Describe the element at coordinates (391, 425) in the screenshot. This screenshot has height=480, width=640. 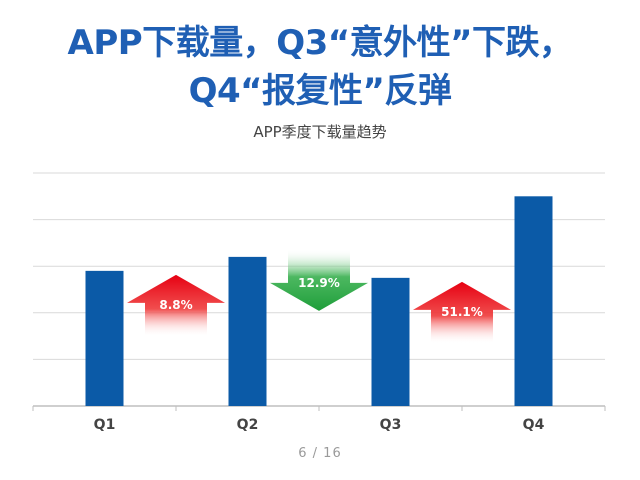
I see `x-tick-label-q3: Q3` at that location.